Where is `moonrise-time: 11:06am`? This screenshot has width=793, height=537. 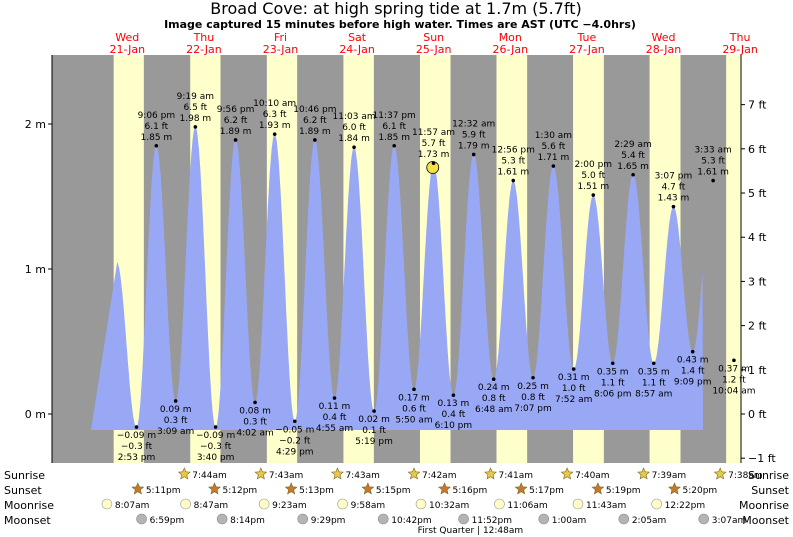
moonrise-time: 11:06am is located at coordinates (527, 506).